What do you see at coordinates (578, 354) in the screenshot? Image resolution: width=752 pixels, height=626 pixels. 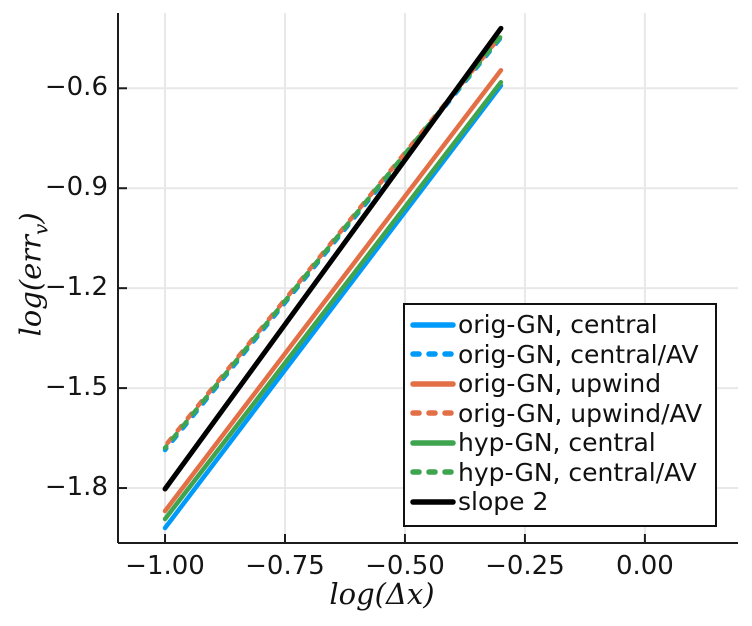 I see `legend-label: orig-GN, central/AV` at bounding box center [578, 354].